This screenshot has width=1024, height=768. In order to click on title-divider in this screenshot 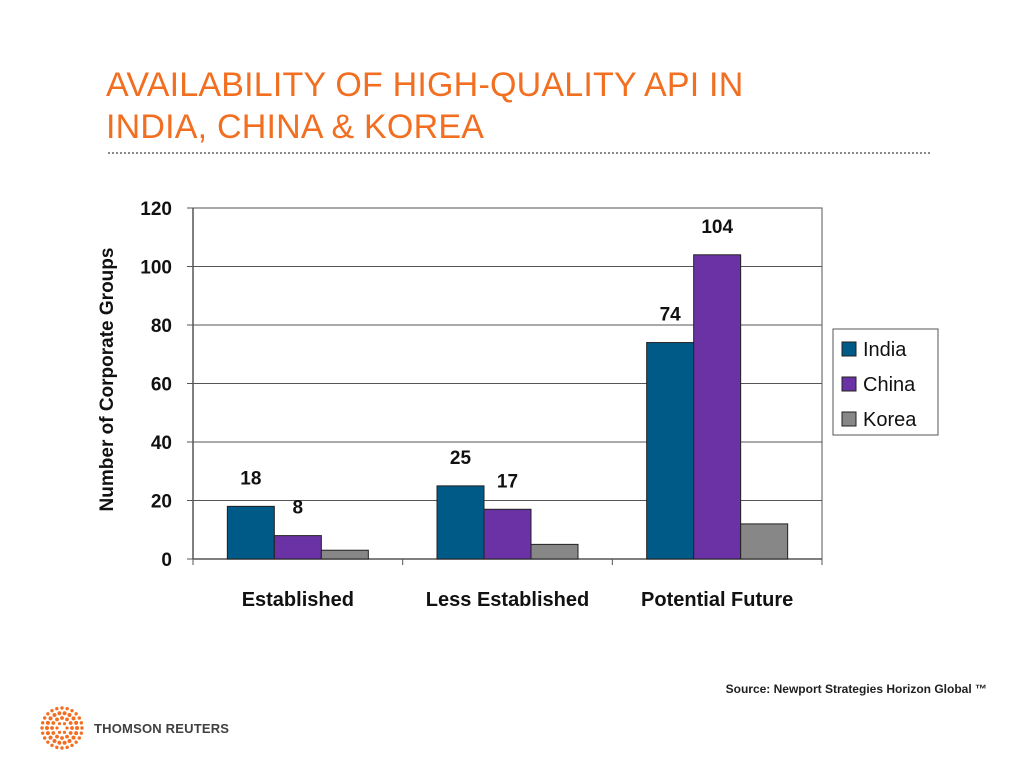, I will do `click(519, 153)`.